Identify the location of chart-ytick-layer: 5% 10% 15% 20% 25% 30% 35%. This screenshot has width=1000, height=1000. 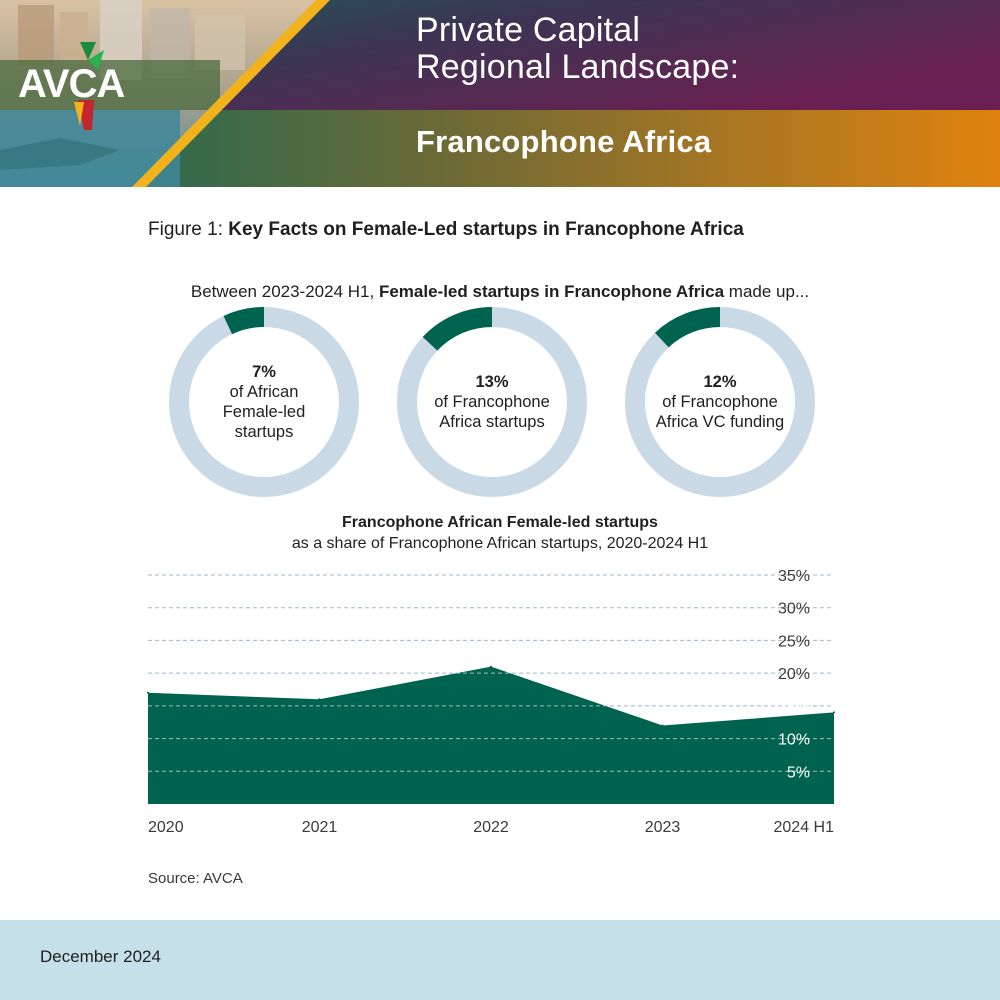
(794, 674).